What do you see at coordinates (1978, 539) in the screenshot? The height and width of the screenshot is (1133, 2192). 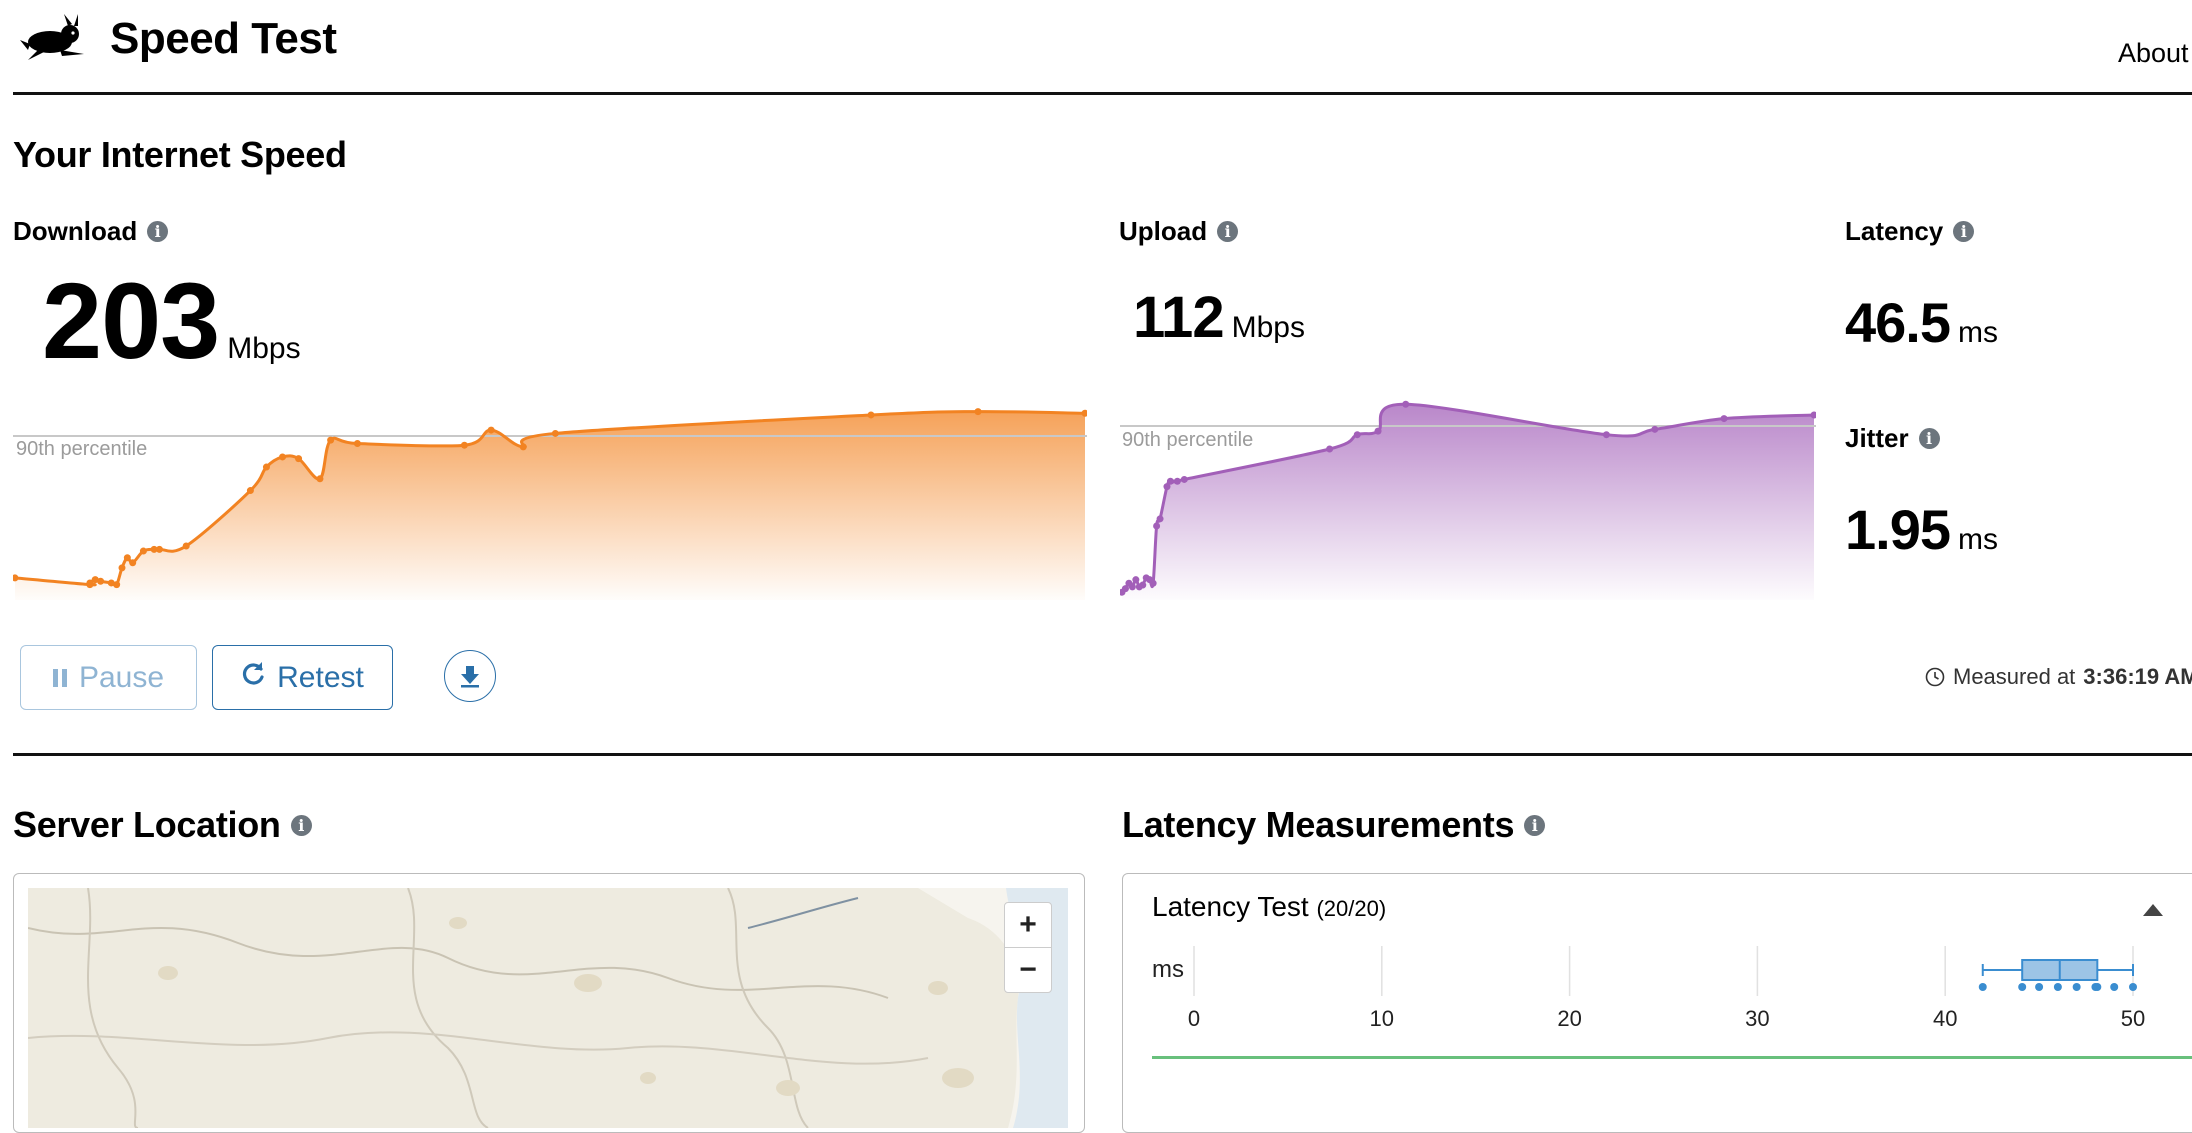 I see `jitter-unit: ms` at bounding box center [1978, 539].